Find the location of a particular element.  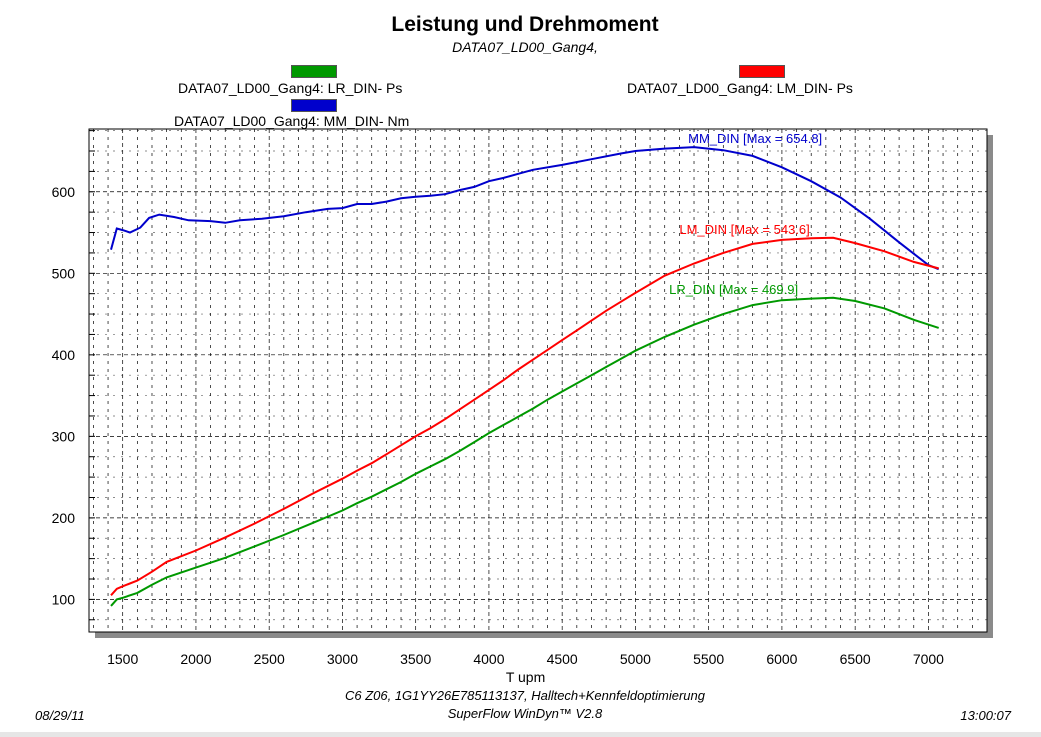

series-line-mm is located at coordinates (525, 208).